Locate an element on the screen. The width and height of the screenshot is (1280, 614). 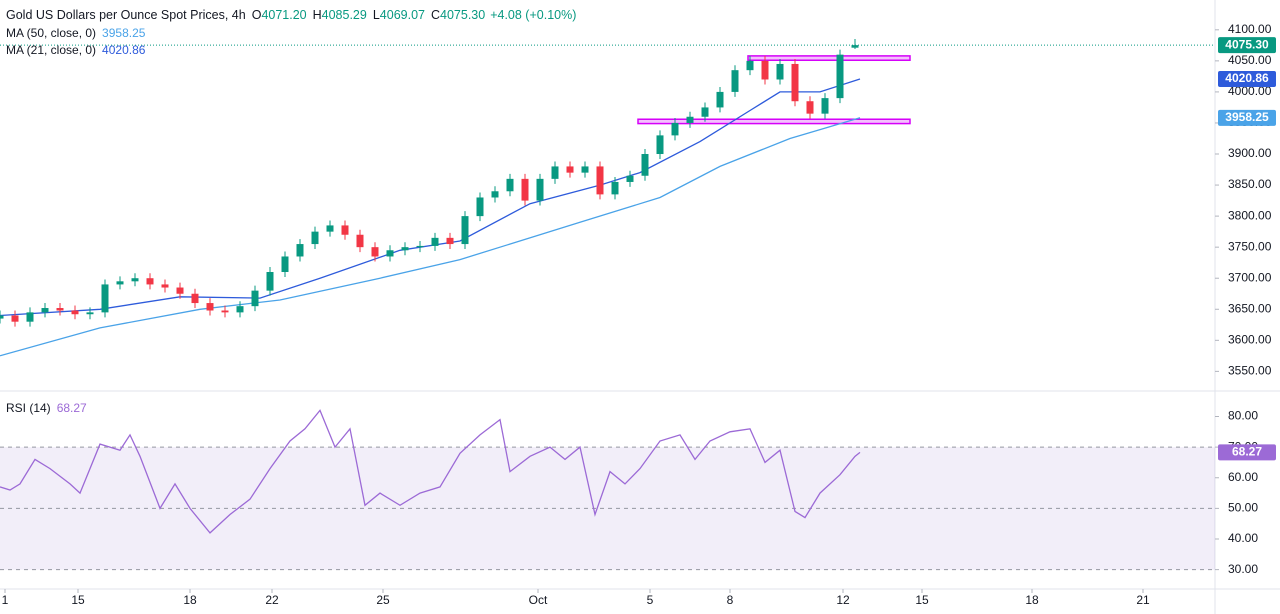
y-tick-label: 4000.00 is located at coordinates (1250, 91).